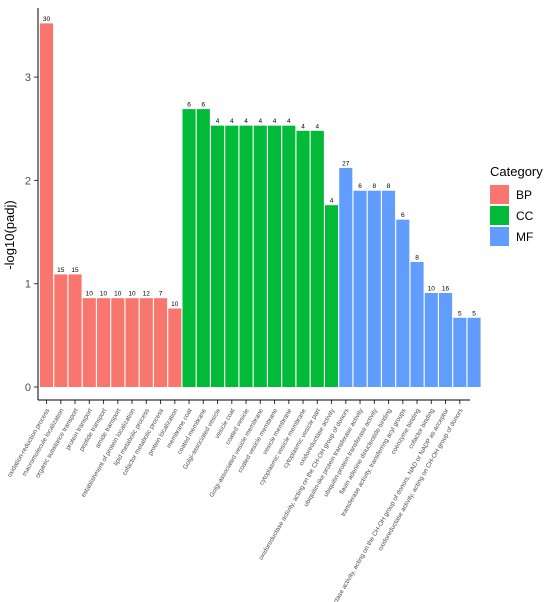  Describe the element at coordinates (446, 289) in the screenshot. I see `bar-count-label: 16` at that location.